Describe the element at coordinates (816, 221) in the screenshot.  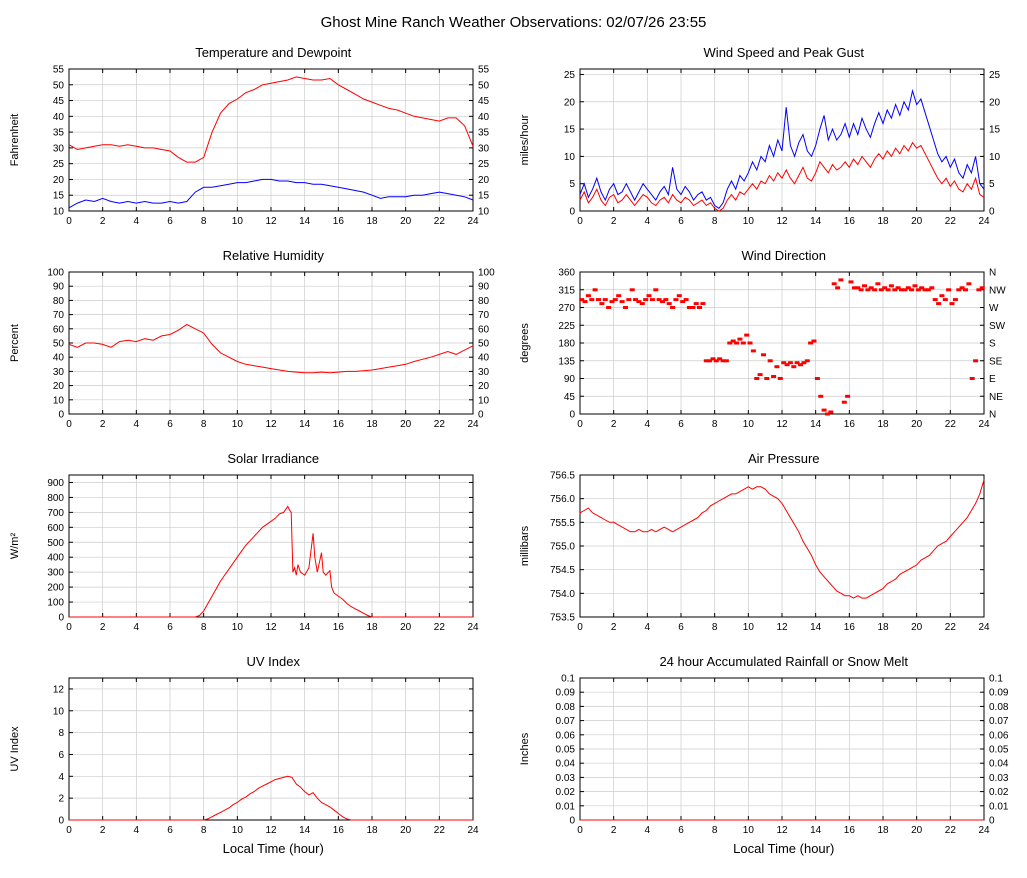
I see `svg-text: 14` at that location.